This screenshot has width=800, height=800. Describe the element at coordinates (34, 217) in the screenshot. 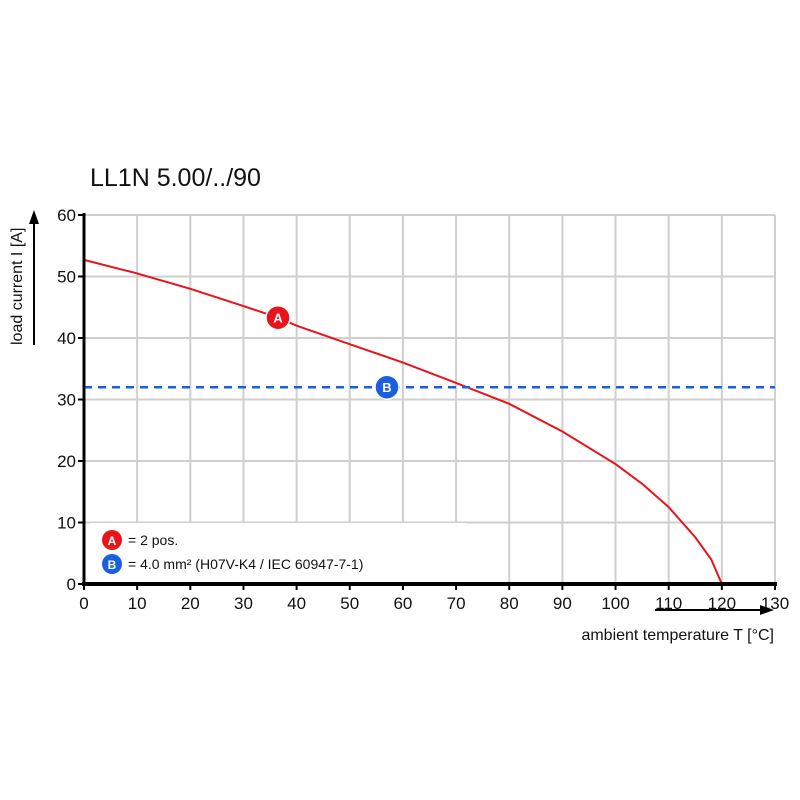

I see `y-arrow-head-icon` at that location.